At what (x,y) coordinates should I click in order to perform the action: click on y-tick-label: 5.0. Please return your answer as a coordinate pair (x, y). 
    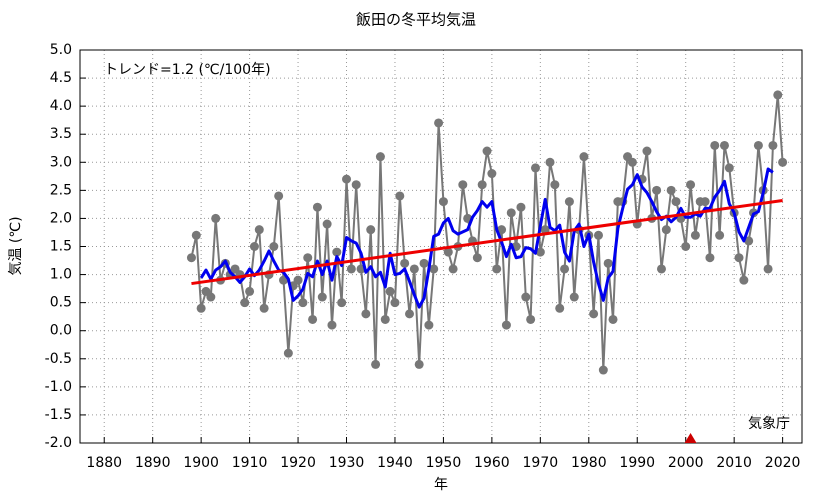
    Looking at the image, I should click on (61, 50).